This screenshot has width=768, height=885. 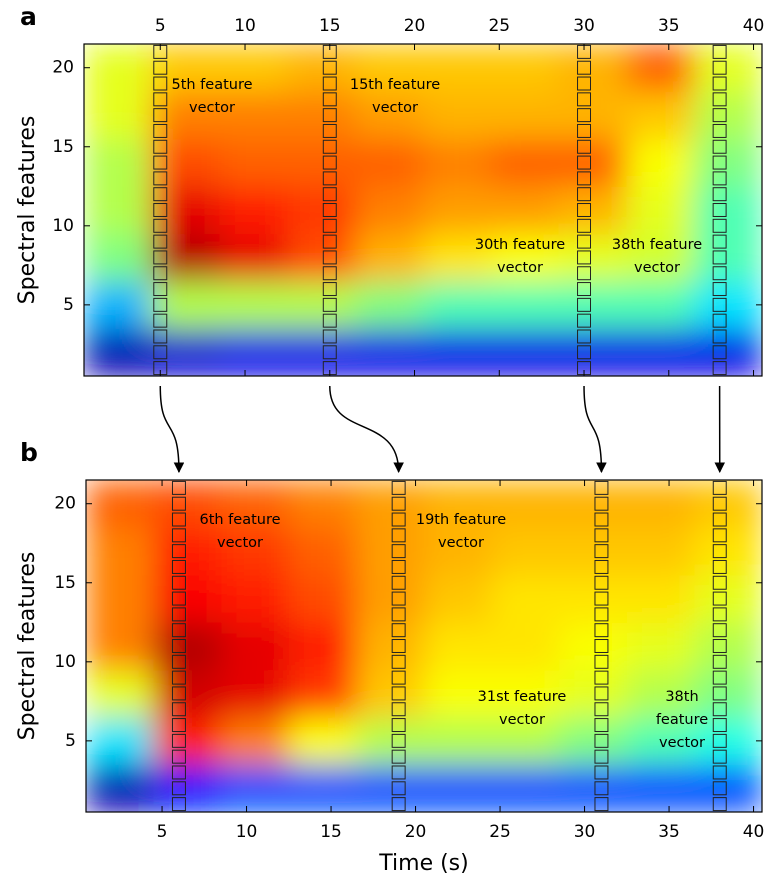 What do you see at coordinates (500, 832) in the screenshot?
I see `x-tick-label: 25` at bounding box center [500, 832].